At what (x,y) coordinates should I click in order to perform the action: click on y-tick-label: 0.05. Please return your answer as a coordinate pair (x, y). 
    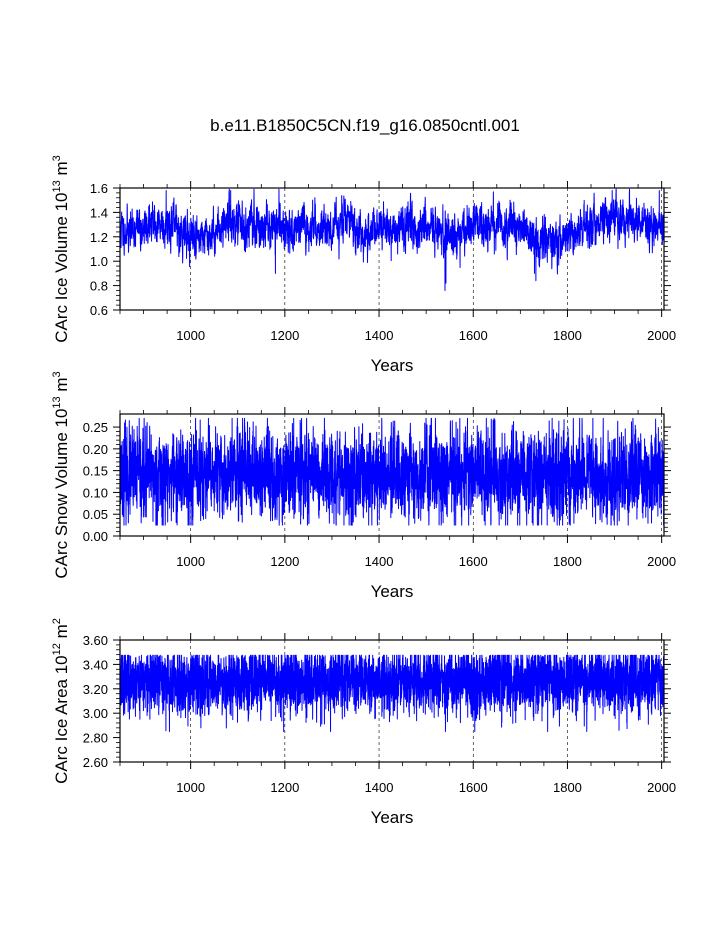
    Looking at the image, I should click on (95, 514).